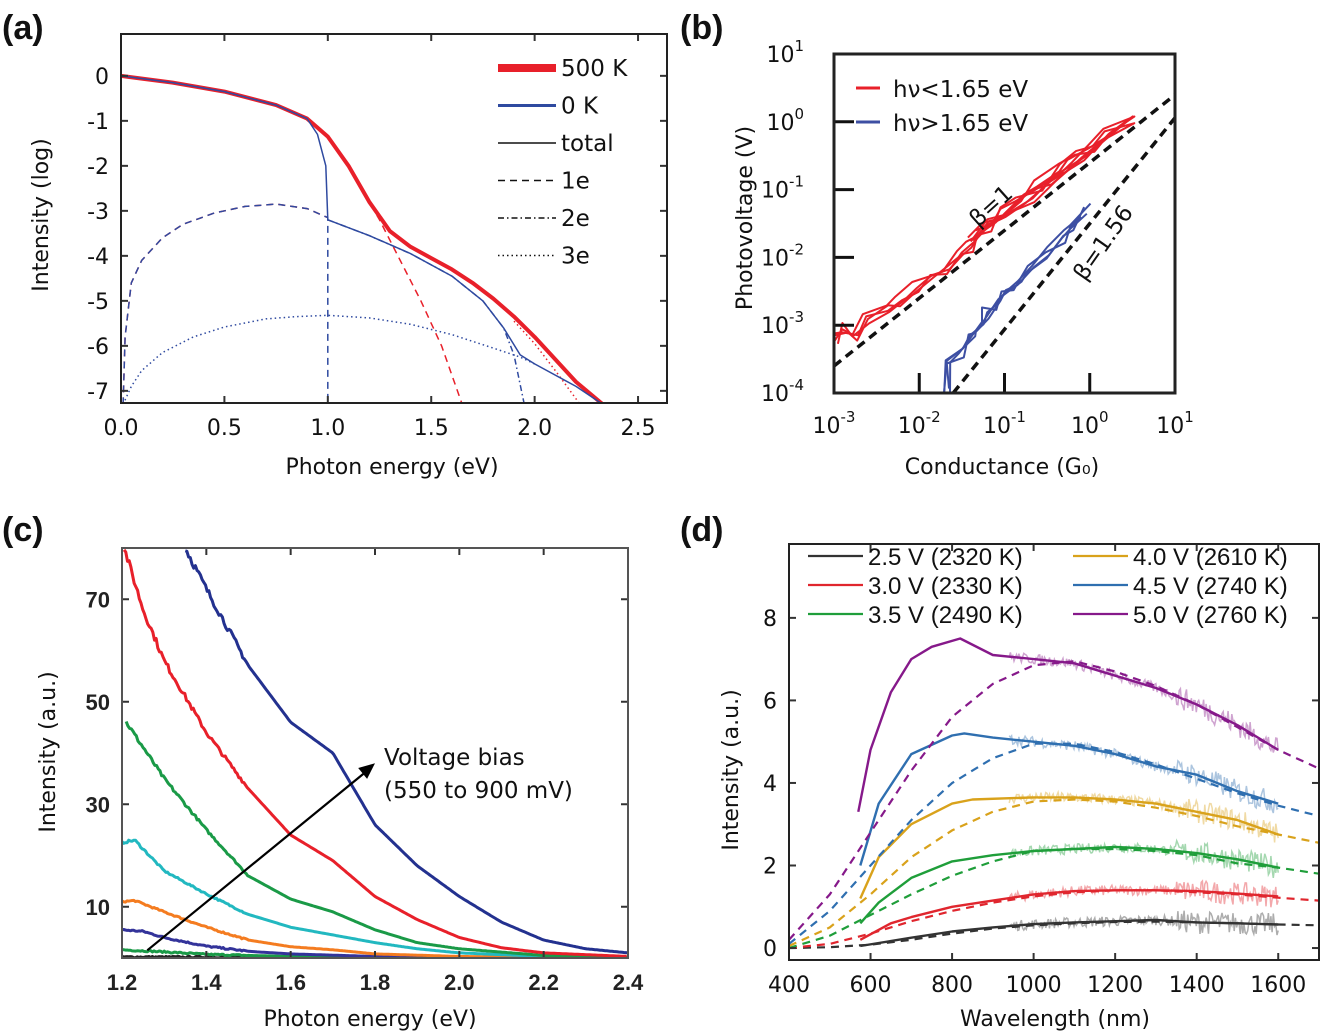  I want to click on y-tick-label: -1, so click(98, 122).